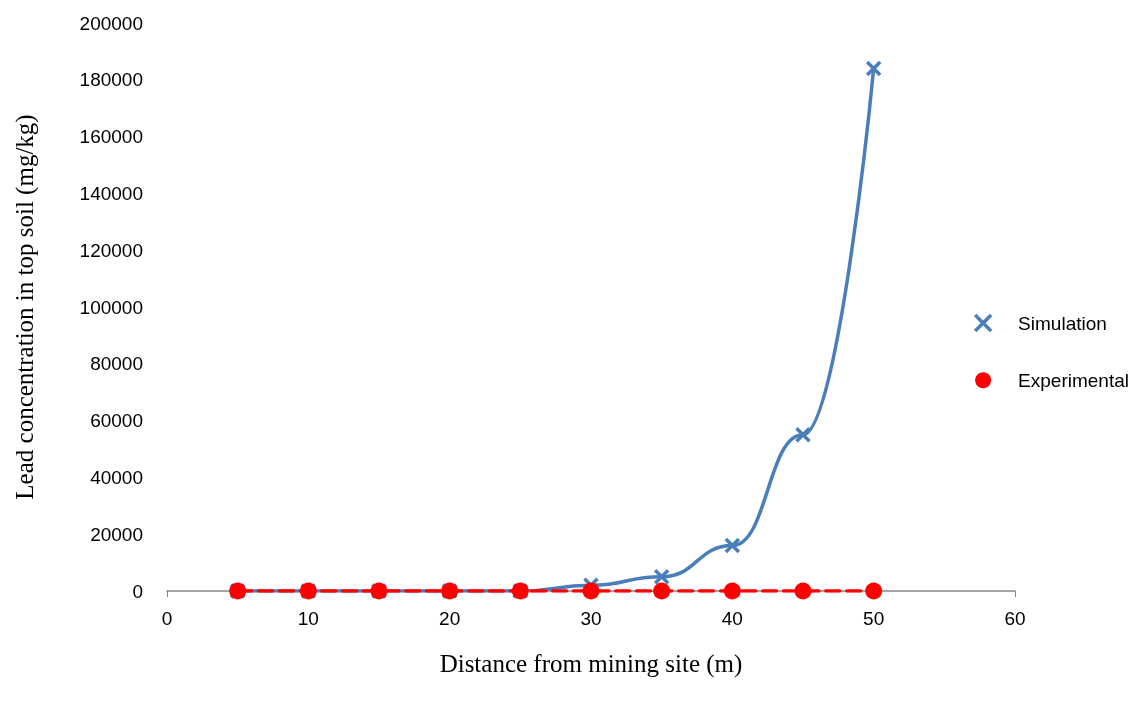 The image size is (1139, 703). Describe the element at coordinates (116, 364) in the screenshot. I see `y-tick-label: 80000` at that location.